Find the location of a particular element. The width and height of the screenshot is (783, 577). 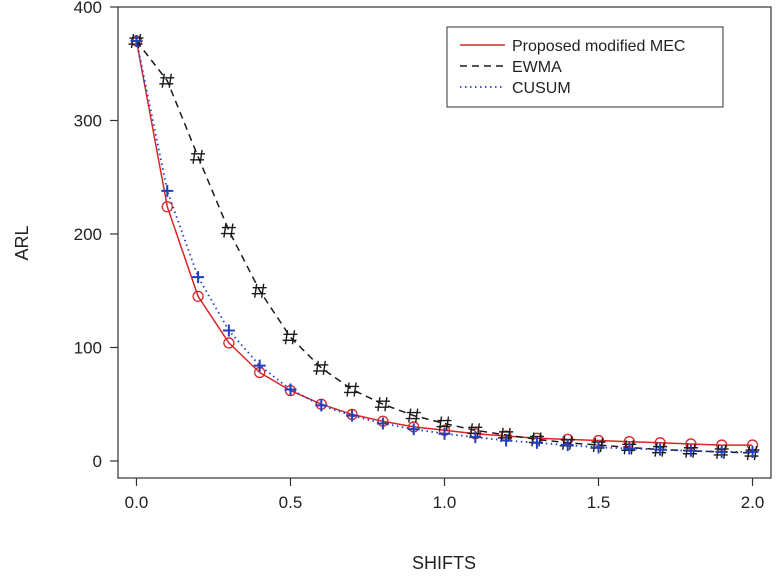

y-tick-label: 300 is located at coordinates (88, 120).